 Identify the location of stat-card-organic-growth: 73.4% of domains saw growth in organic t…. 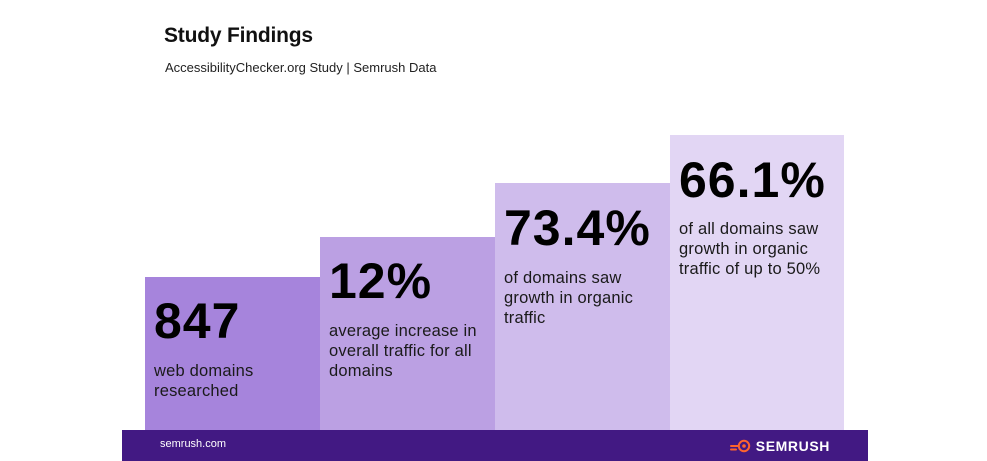
(582, 306).